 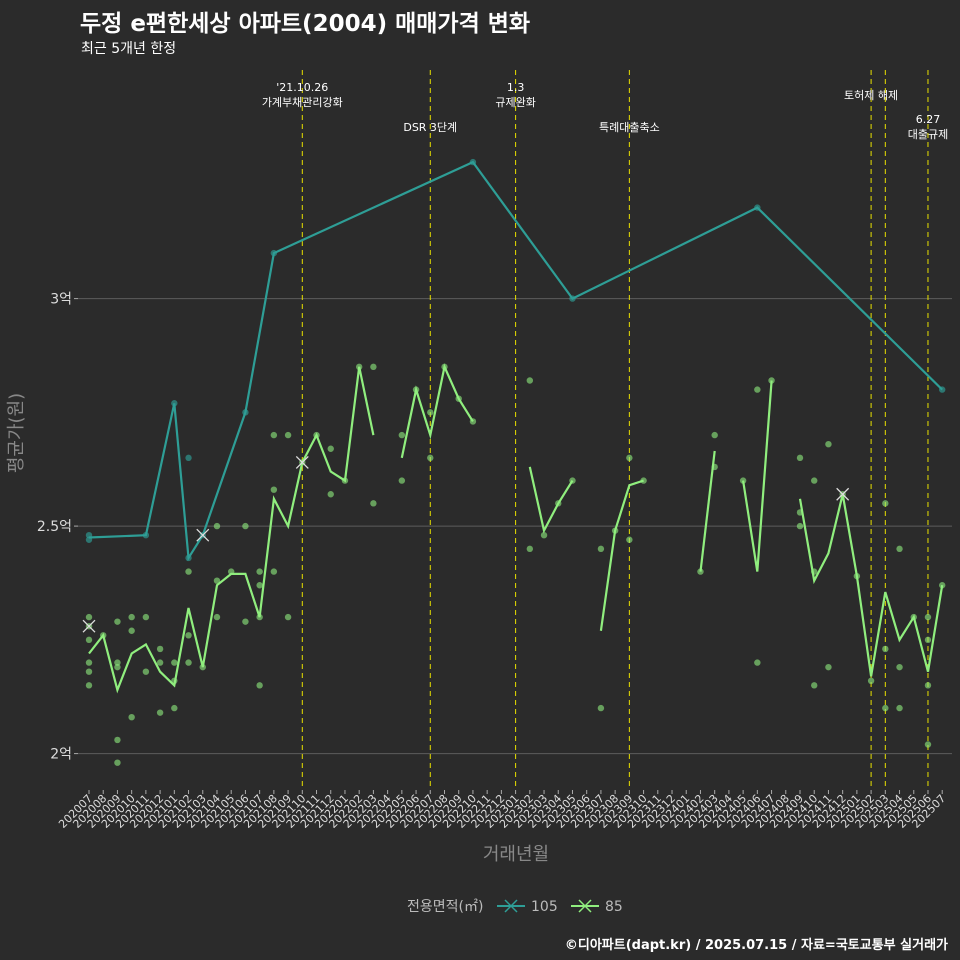 I want to click on event-label: 특례대출축소, so click(x=629, y=127).